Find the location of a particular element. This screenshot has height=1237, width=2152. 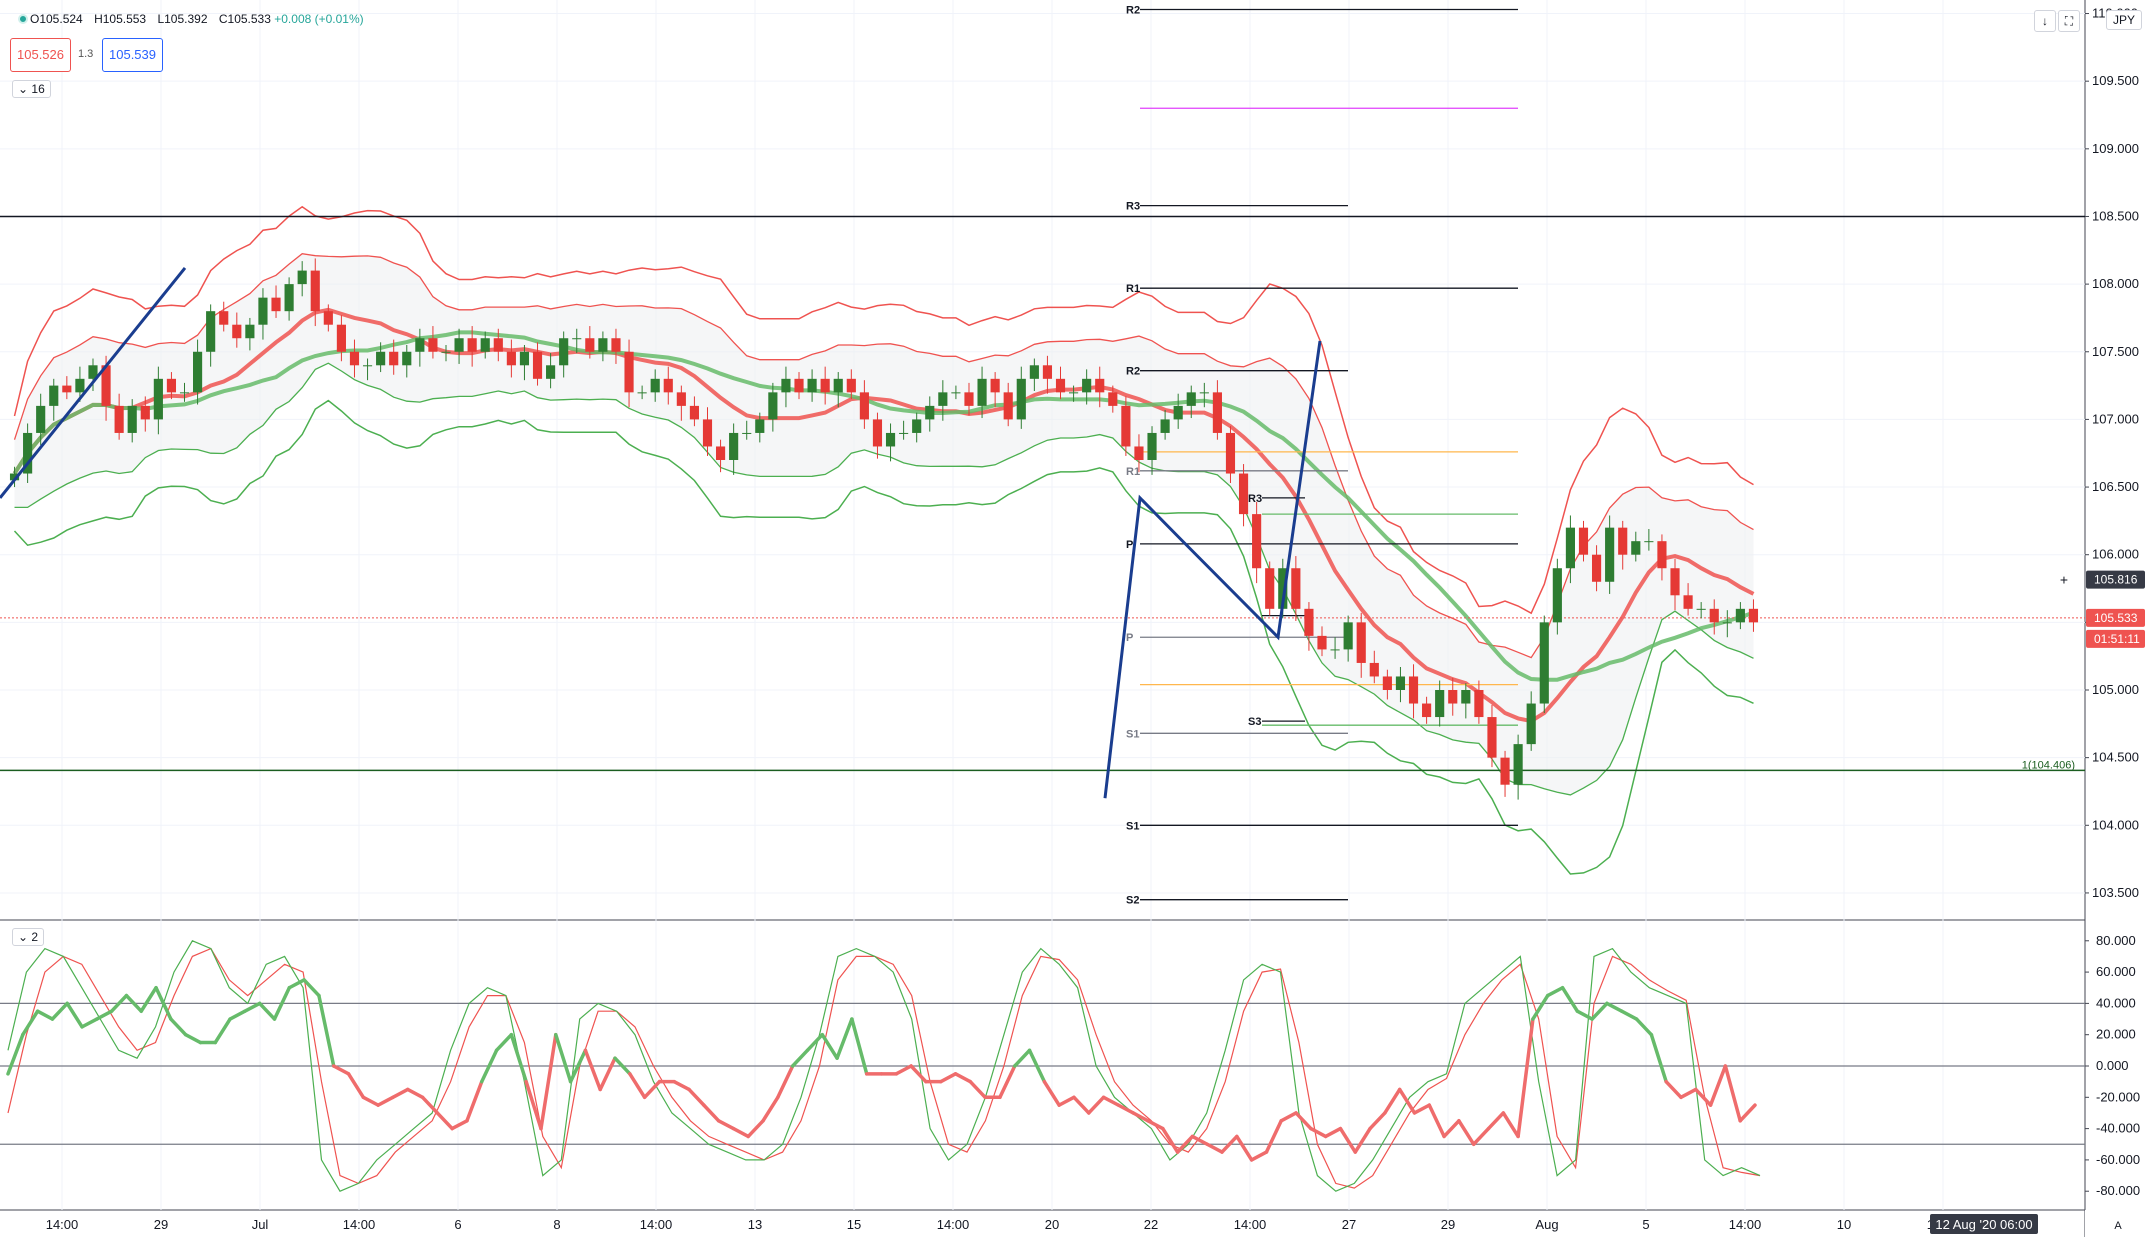

time-tick-label: 15 is located at coordinates (854, 1224).